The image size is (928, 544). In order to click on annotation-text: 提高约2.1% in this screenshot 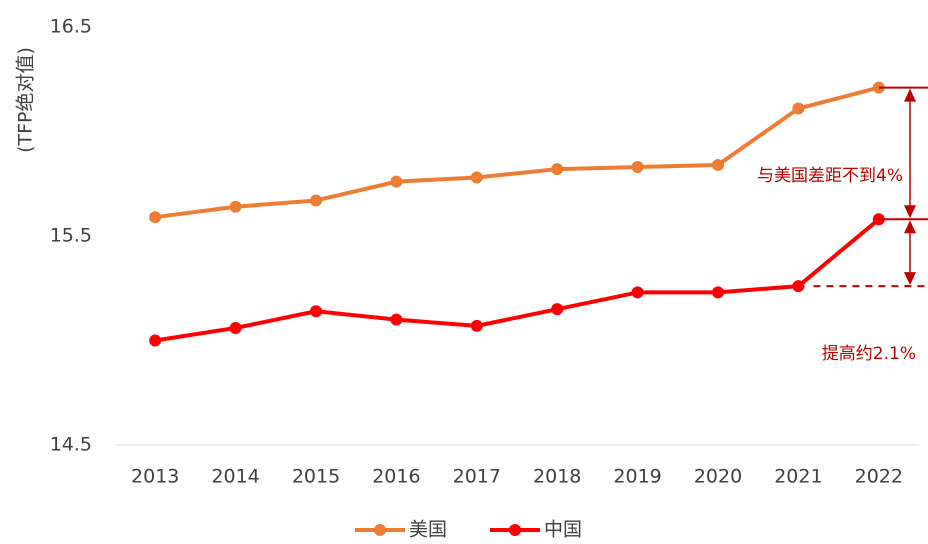, I will do `click(869, 354)`.